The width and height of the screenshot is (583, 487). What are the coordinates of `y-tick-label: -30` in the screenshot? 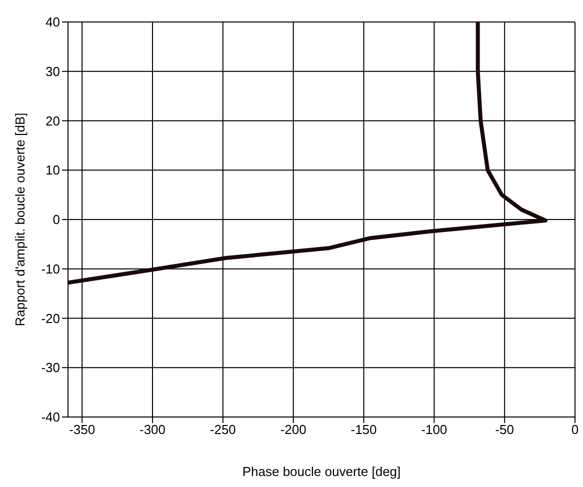 It's located at (50, 368).